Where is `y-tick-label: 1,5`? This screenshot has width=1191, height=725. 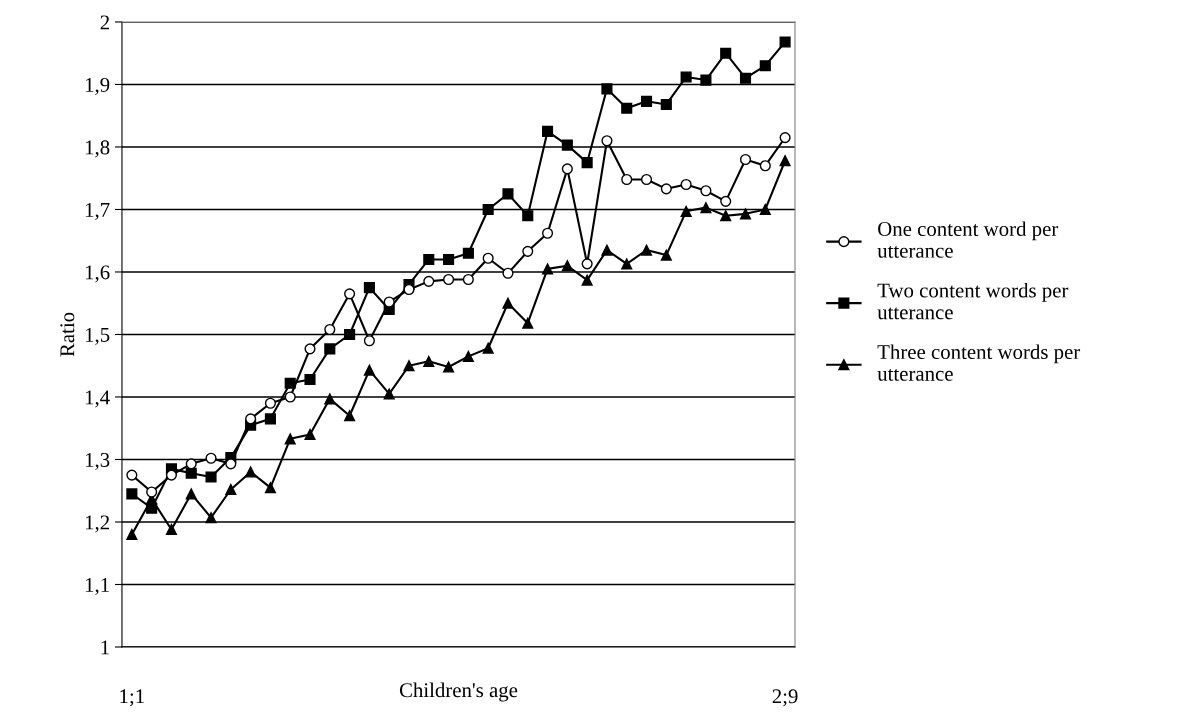
y-tick-label: 1,5 is located at coordinates (97, 336).